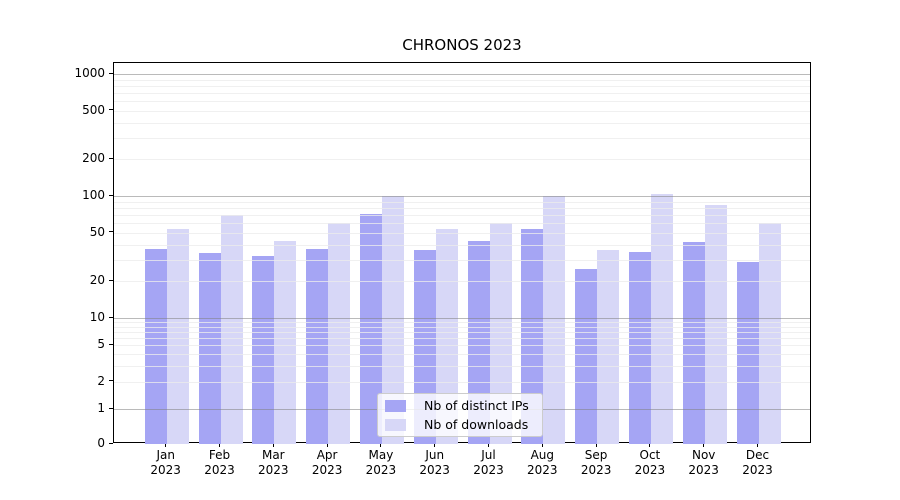 This screenshot has height=500, width=900. What do you see at coordinates (231, 329) in the screenshot?
I see `bar-downloads-feb` at bounding box center [231, 329].